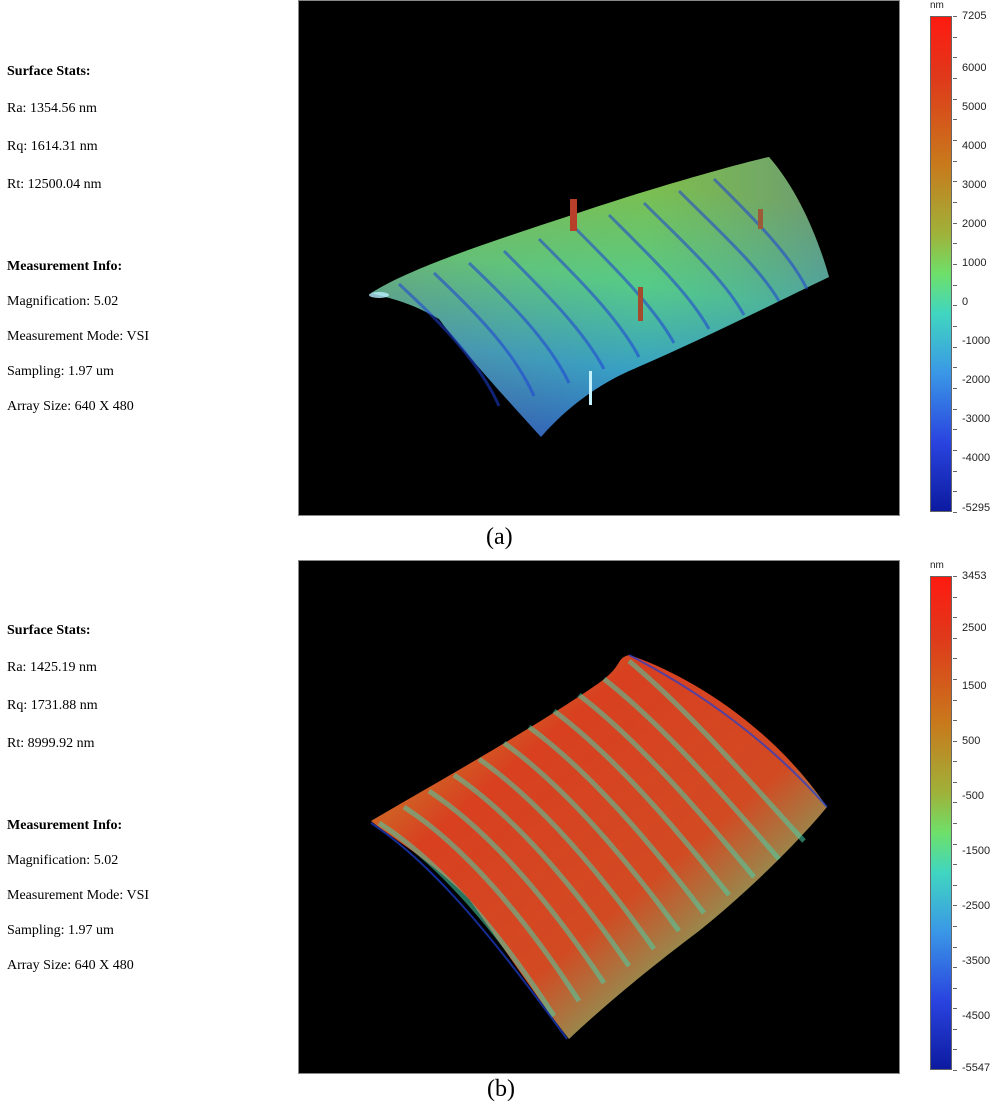  Describe the element at coordinates (976, 341) in the screenshot. I see `colorbar-tick-label: -1000` at that location.